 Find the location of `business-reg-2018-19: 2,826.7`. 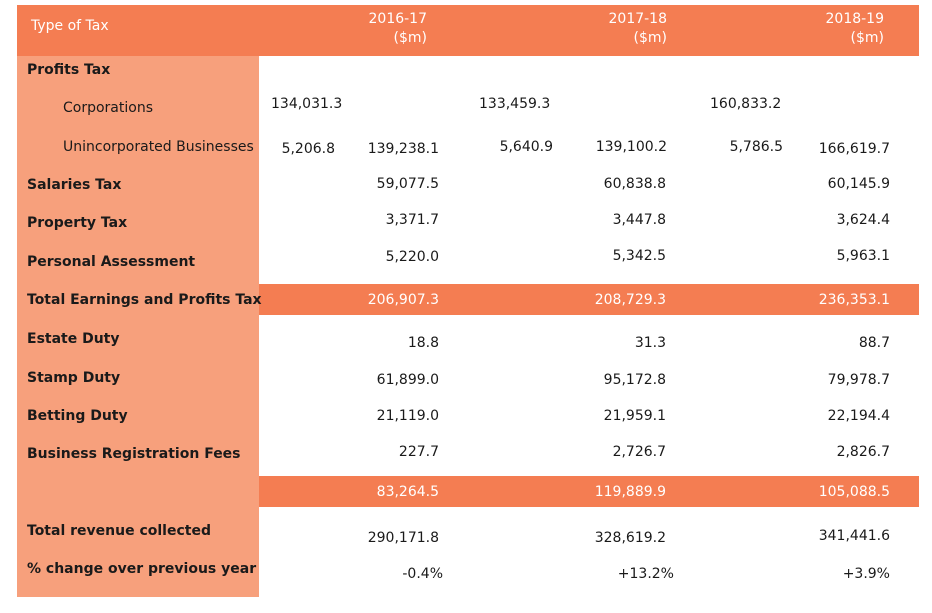

business-reg-2018-19: 2,826.7 is located at coordinates (863, 452).